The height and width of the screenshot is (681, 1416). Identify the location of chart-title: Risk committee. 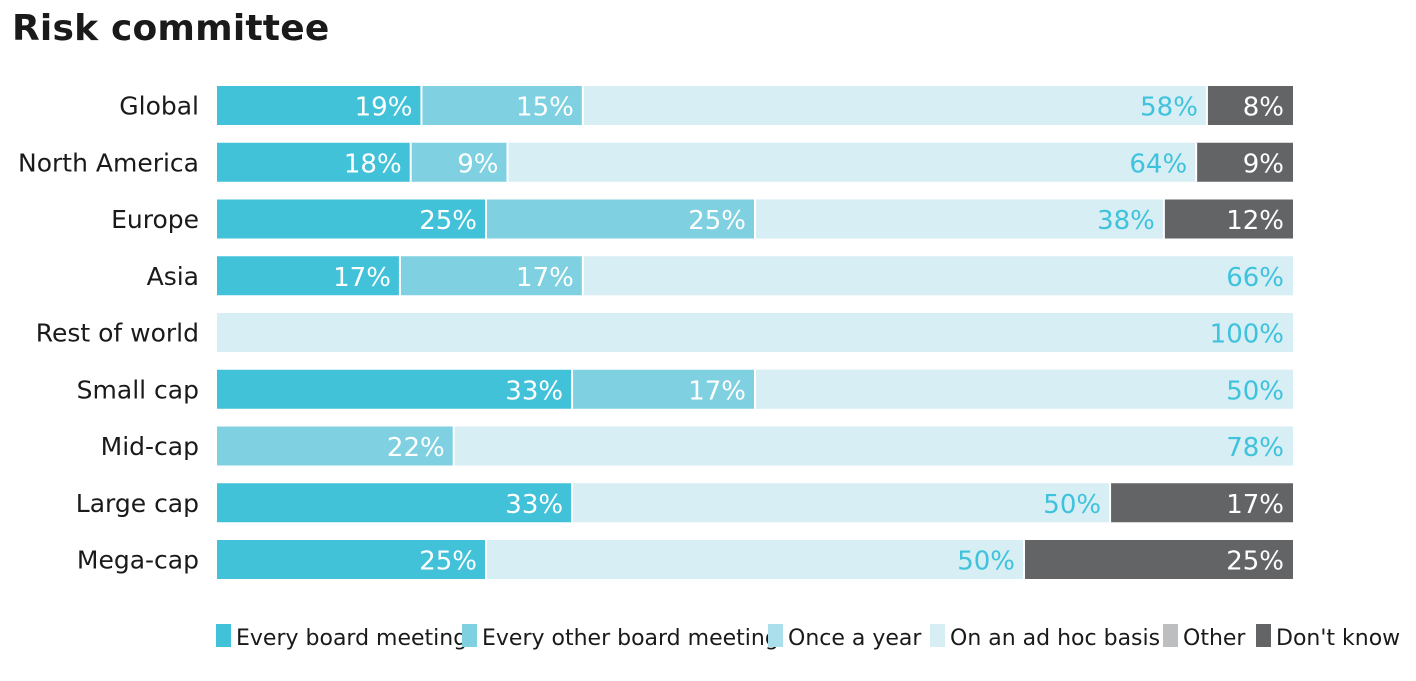
(171, 28).